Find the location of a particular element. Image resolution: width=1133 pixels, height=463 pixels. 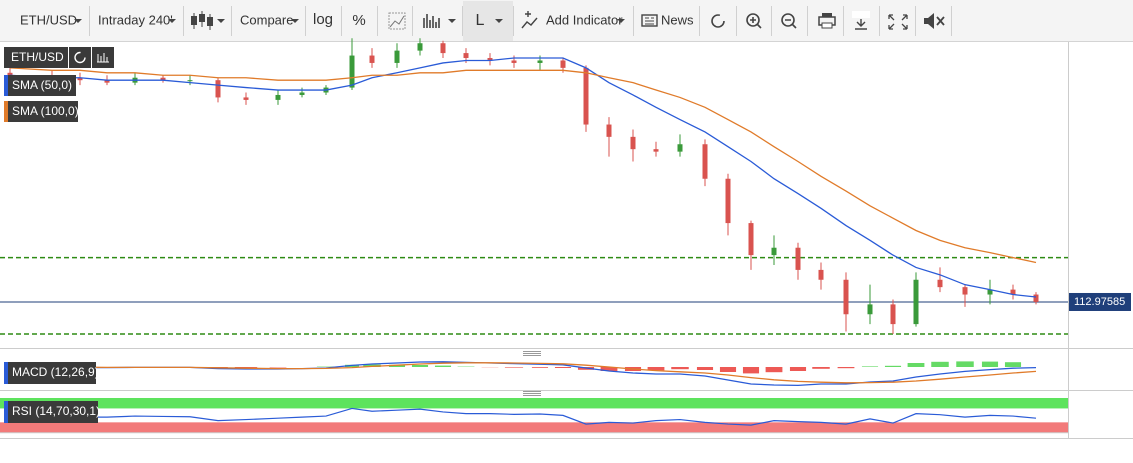

legend-sma50-bg is located at coordinates (40, 85).